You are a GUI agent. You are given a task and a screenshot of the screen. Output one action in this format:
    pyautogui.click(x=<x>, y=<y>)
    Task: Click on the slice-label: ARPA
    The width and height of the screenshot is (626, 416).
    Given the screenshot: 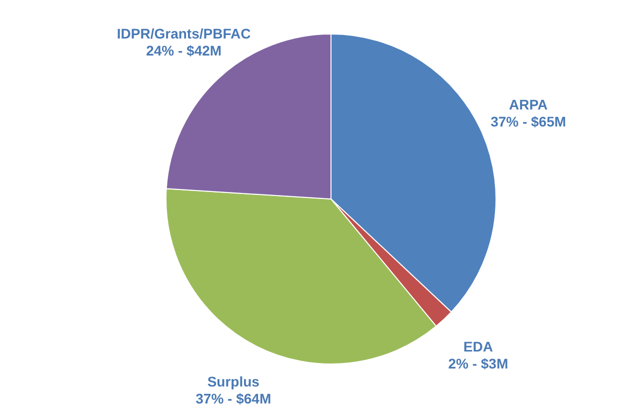 What is the action you would take?
    pyautogui.click(x=528, y=104)
    